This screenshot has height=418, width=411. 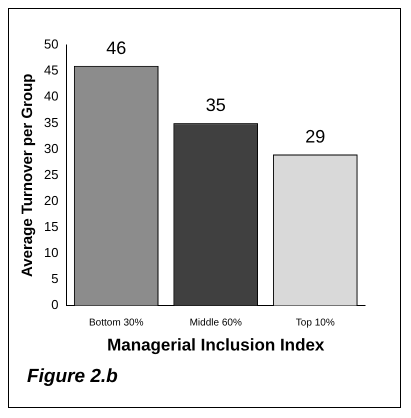 I want to click on y-axis-title: Average Turnover per Group, so click(x=27, y=175).